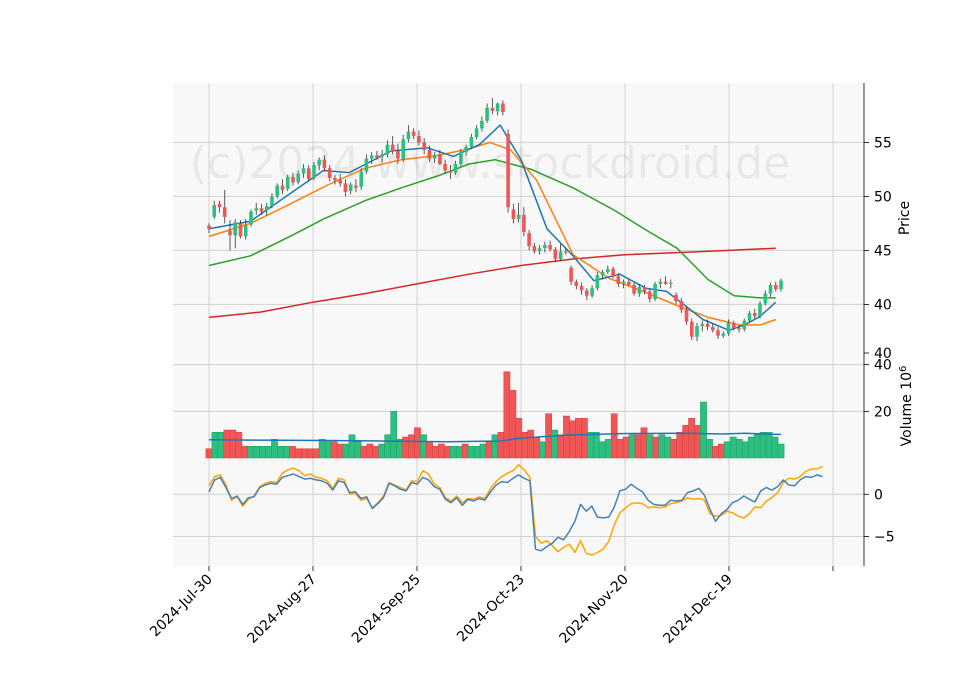 Image resolution: width=960 pixels, height=694 pixels. I want to click on watermark: (c)2024 www.stockdroid.de, so click(490, 163).